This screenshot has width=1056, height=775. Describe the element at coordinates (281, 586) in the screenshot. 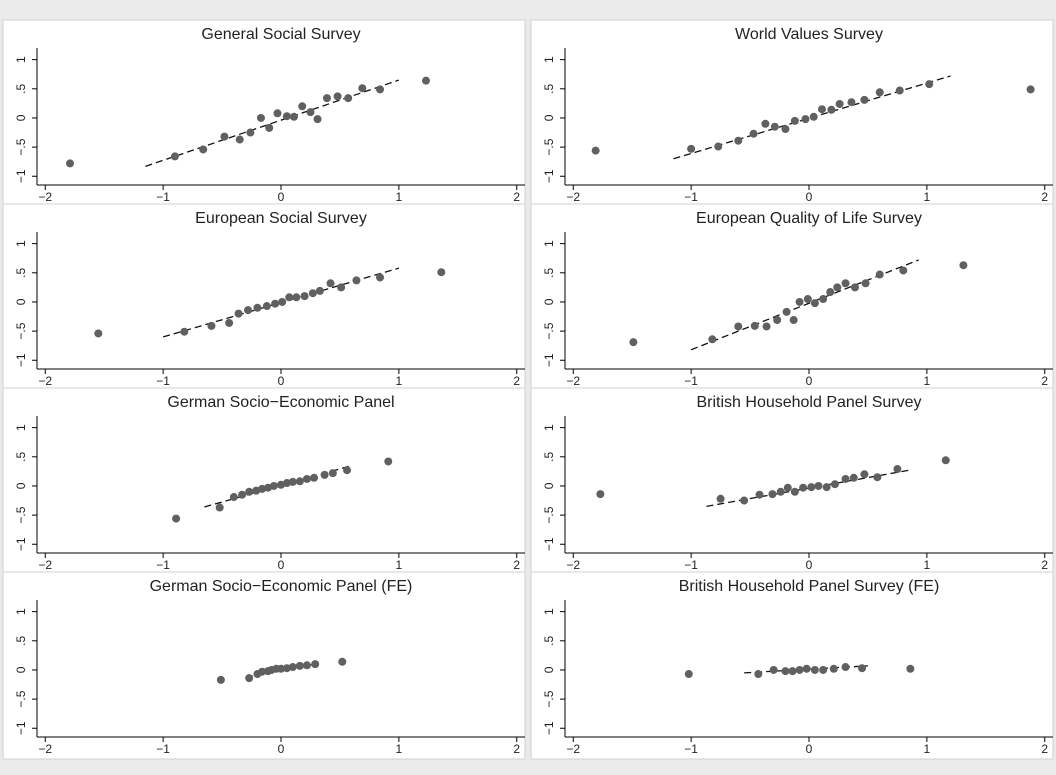

I see `panel-title: German Socio−Economic Panel (FE)` at that location.